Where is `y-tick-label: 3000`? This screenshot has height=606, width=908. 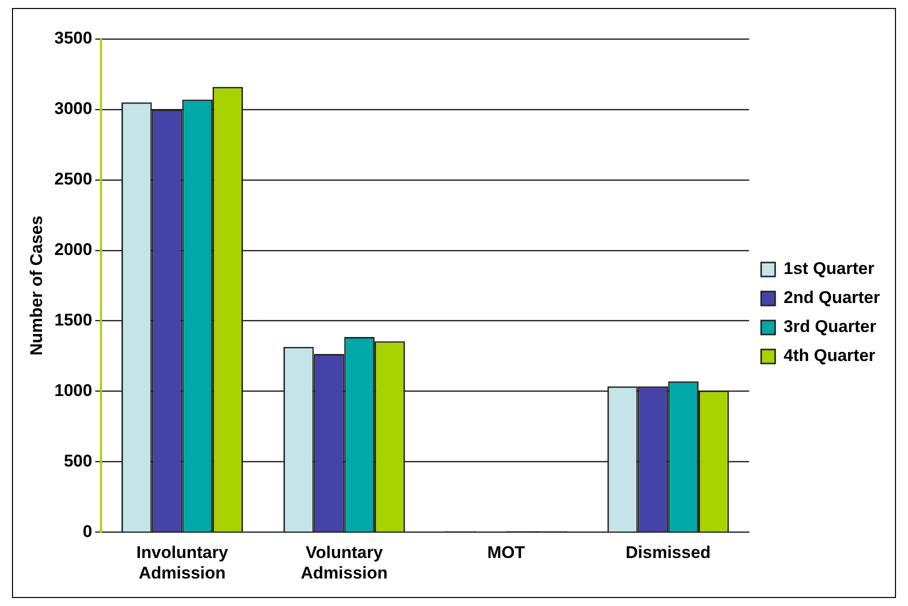 y-tick-label: 3000 is located at coordinates (73, 108).